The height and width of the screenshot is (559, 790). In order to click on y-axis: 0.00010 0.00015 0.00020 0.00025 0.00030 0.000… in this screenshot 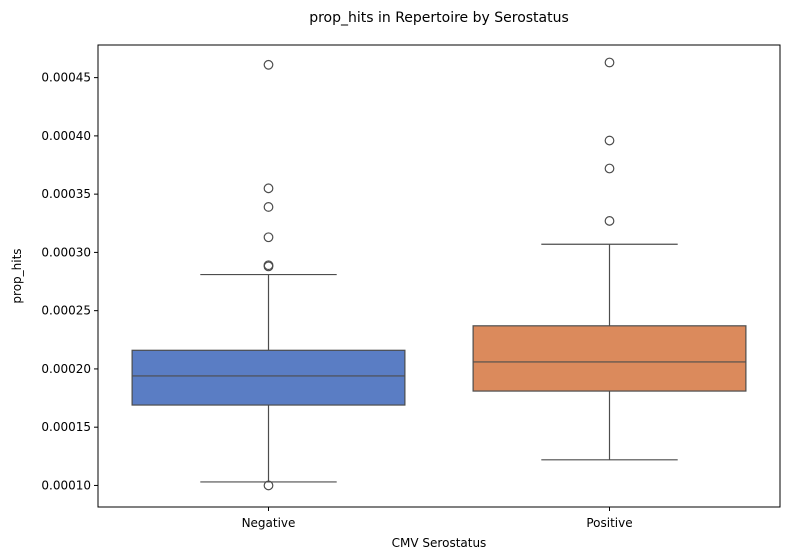, I will do `click(69, 281)`.